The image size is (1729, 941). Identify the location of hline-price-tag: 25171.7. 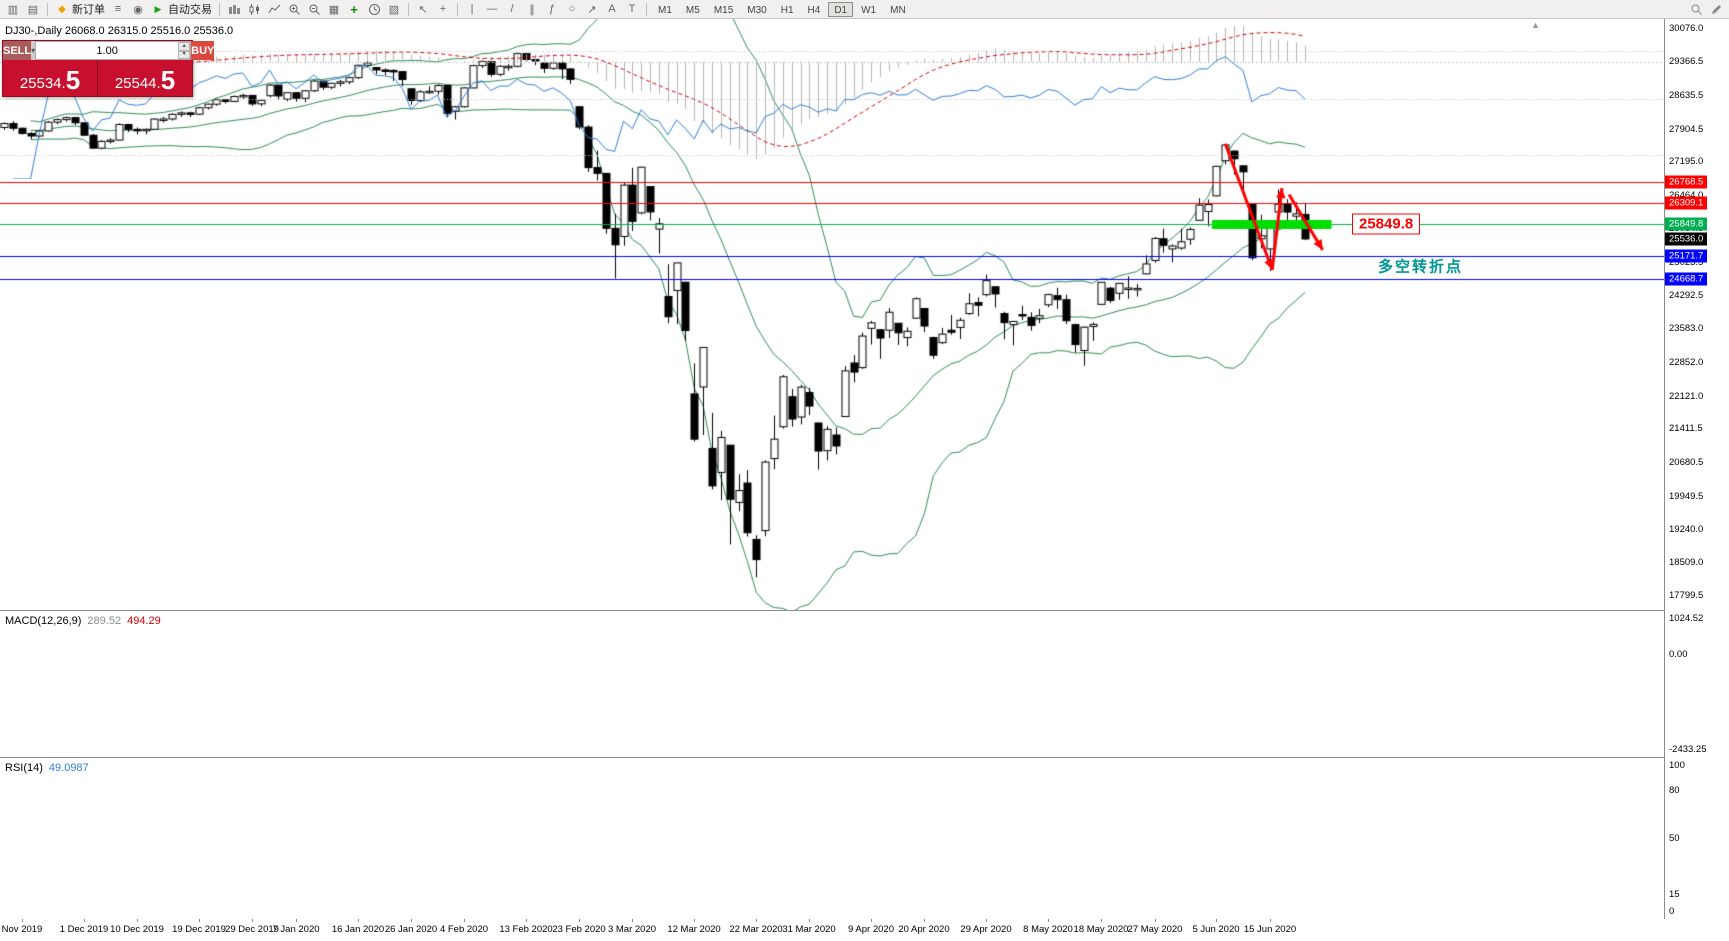
(1686, 256).